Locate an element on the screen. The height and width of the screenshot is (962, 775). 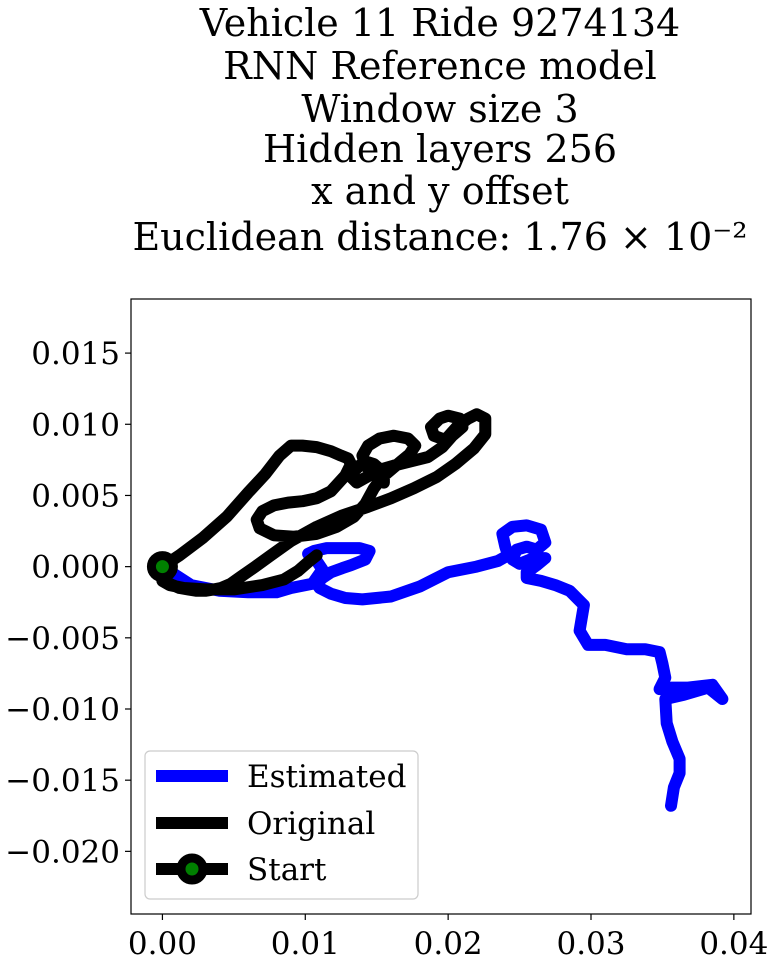
legend: Estimated Original Start is located at coordinates (281, 825).